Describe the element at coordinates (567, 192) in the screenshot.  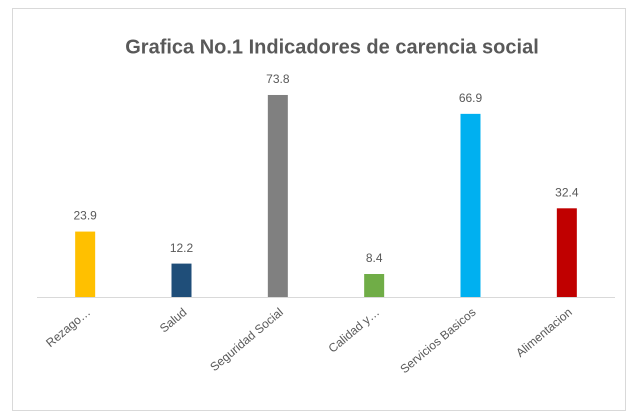
I see `data-label: 32.4` at that location.